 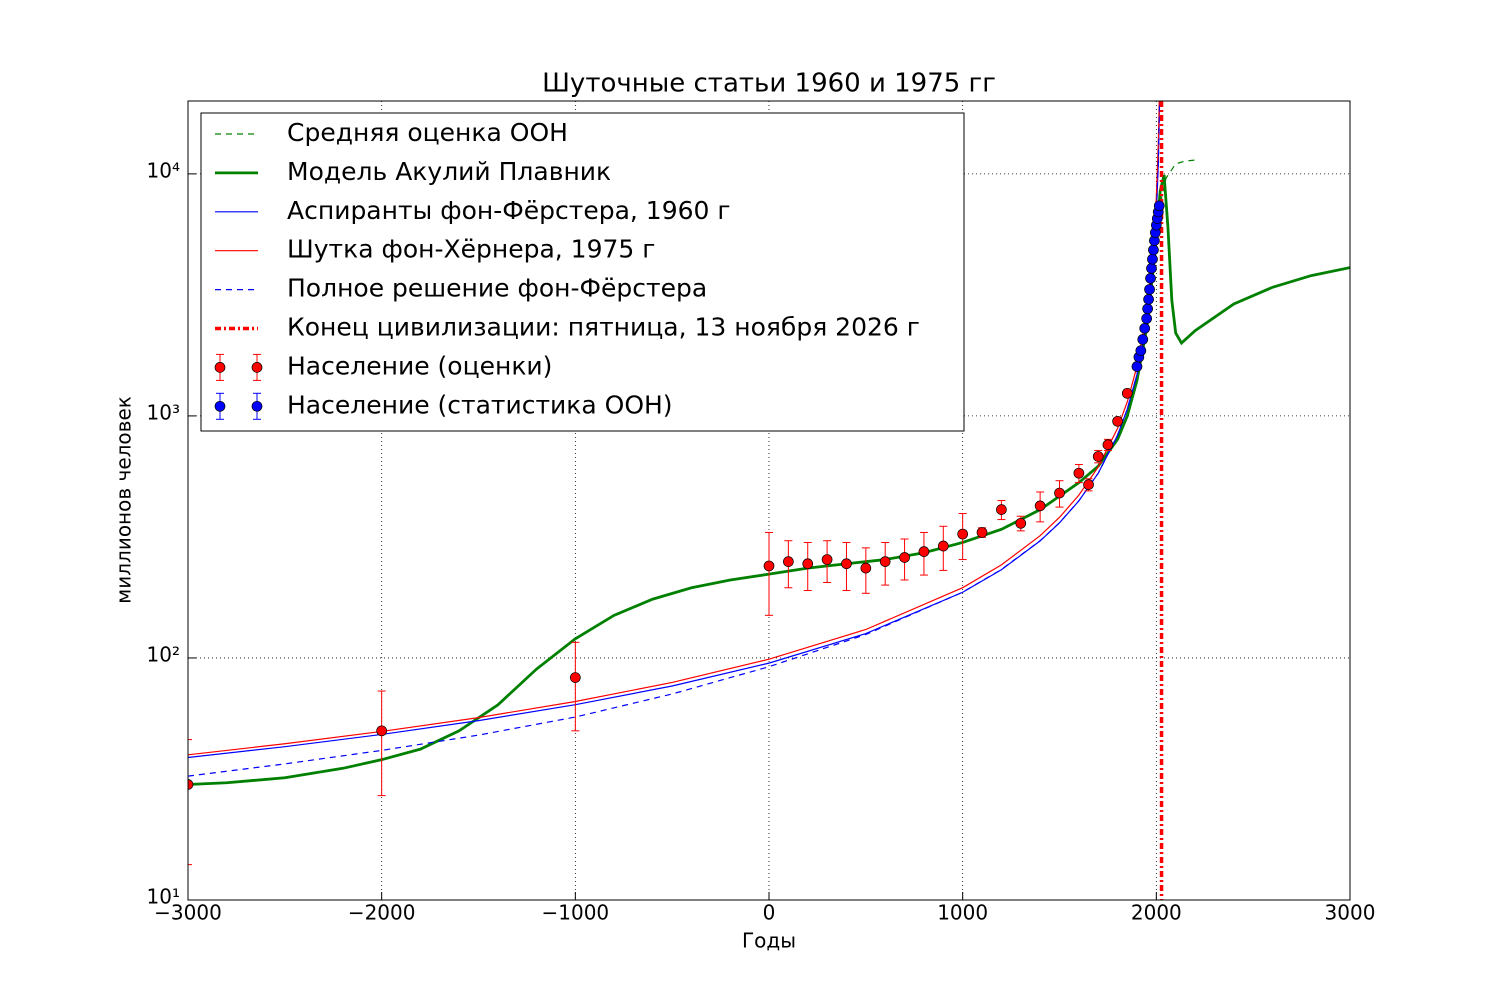 What do you see at coordinates (576, 913) in the screenshot?
I see `x-tick-label: −1000` at bounding box center [576, 913].